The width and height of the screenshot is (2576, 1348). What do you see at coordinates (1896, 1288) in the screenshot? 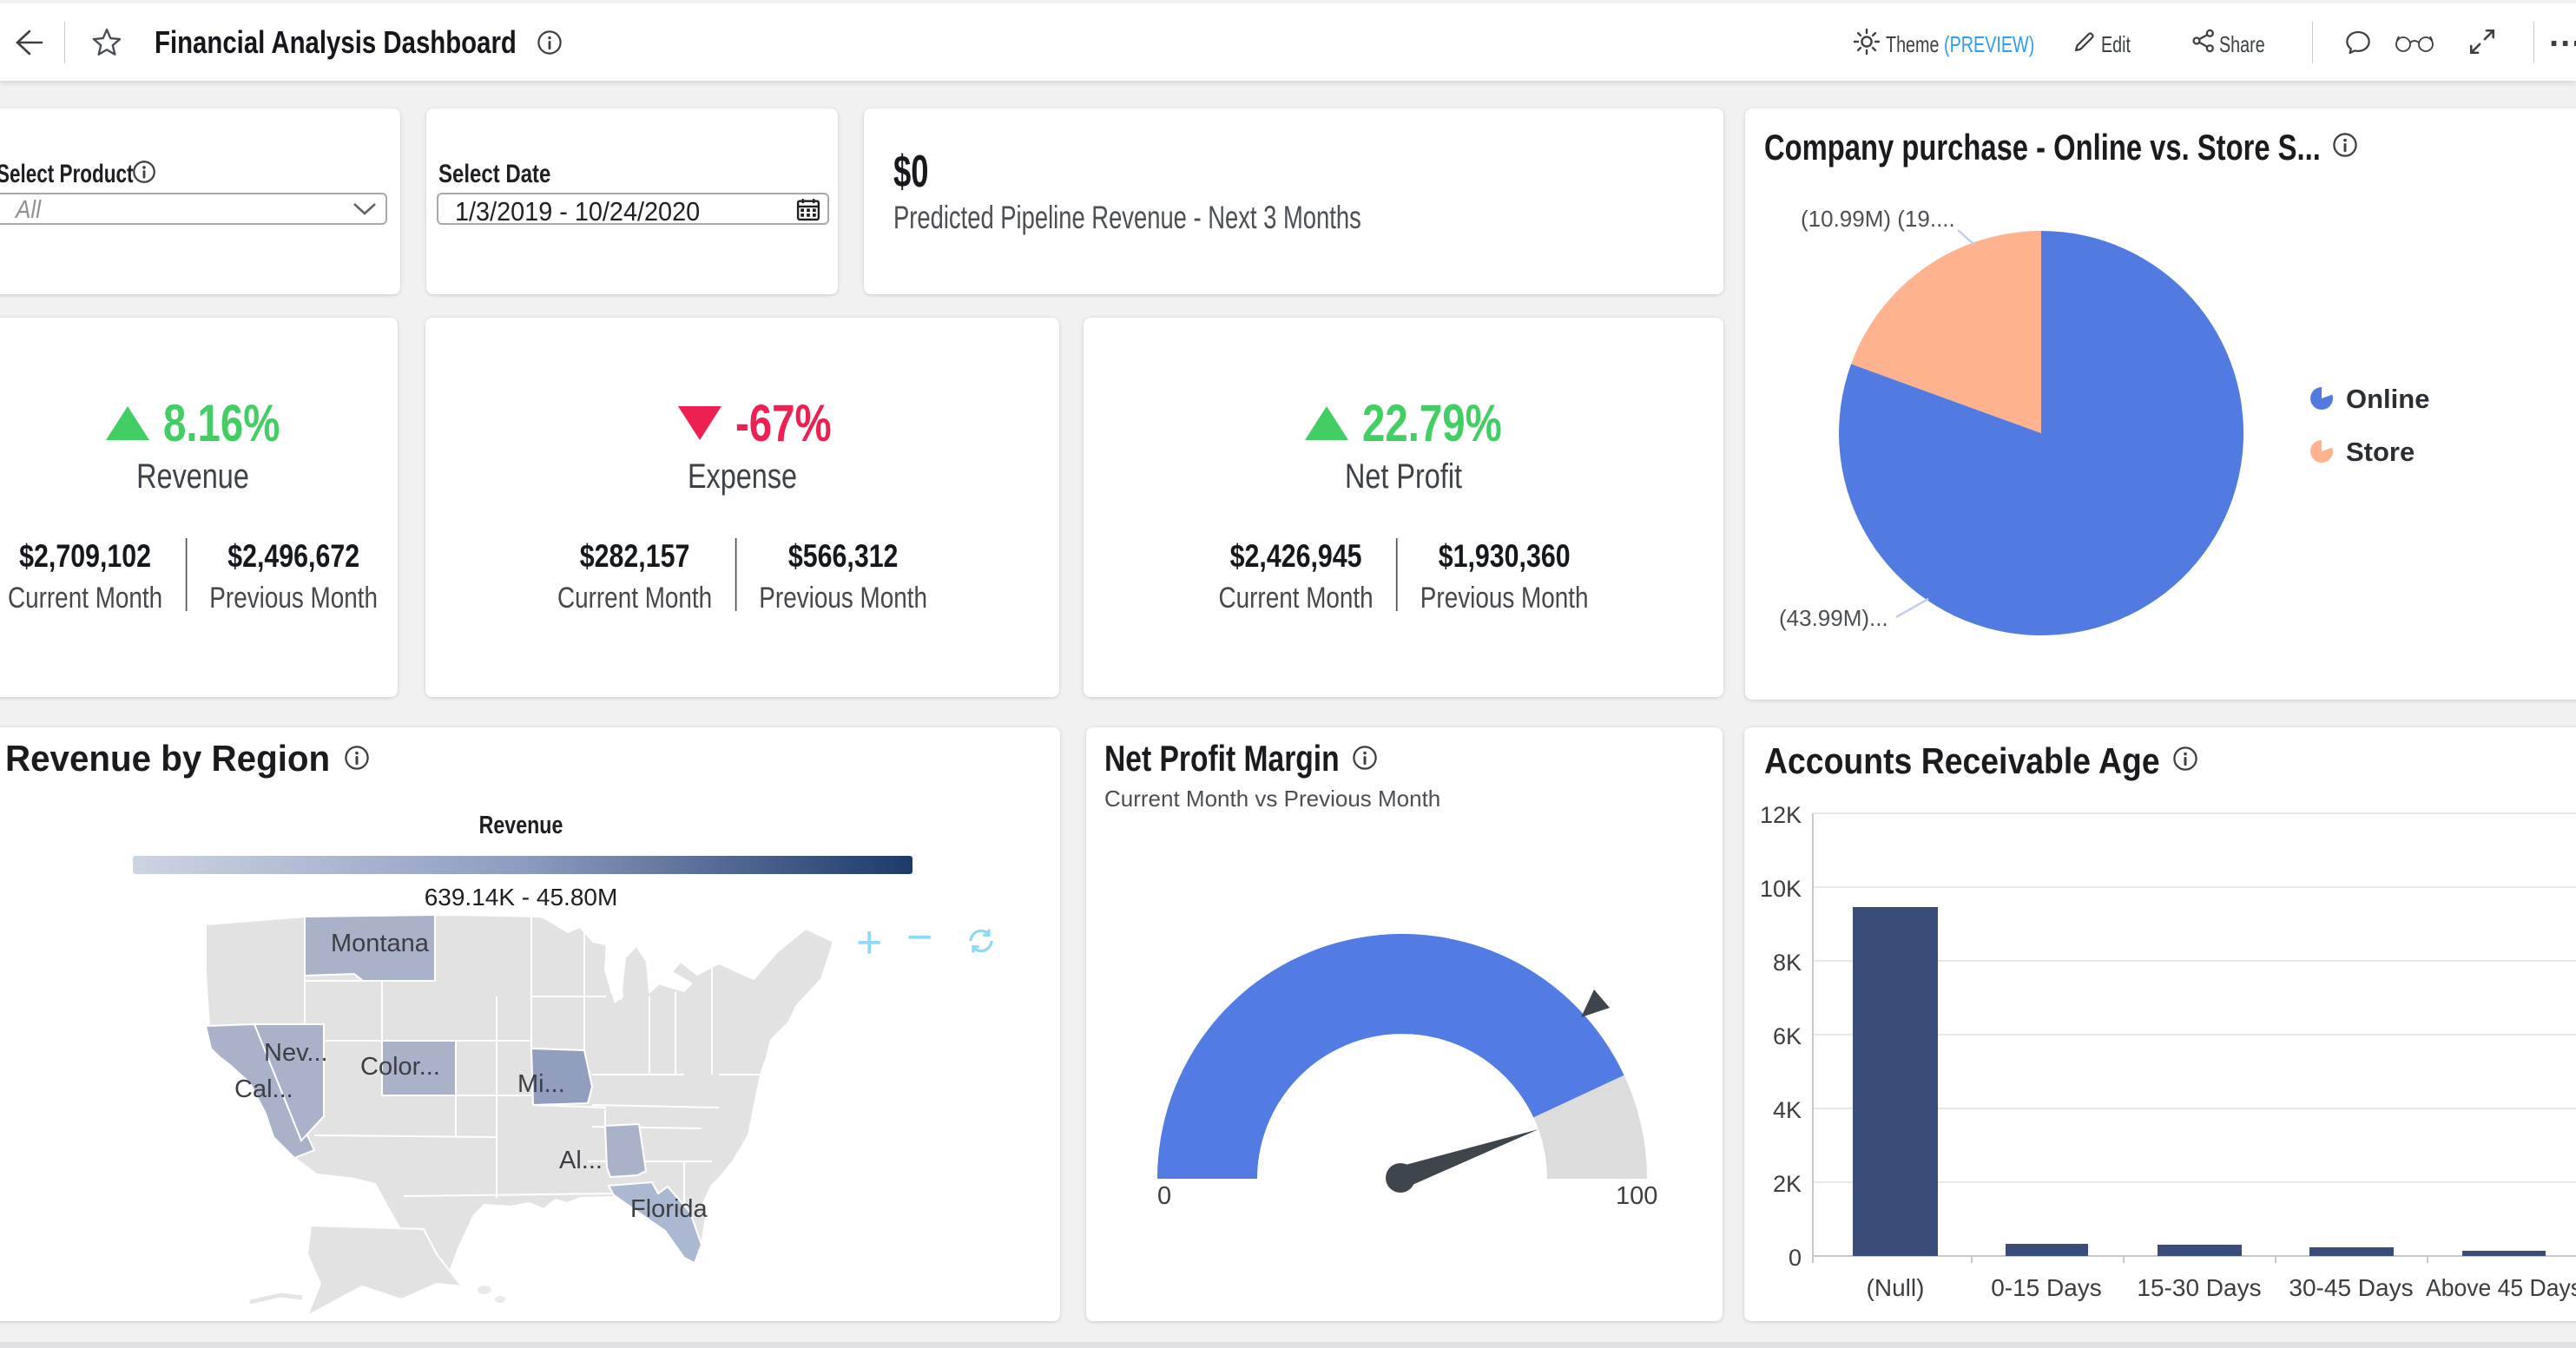
I see `svg-text: (Null)` at bounding box center [1896, 1288].